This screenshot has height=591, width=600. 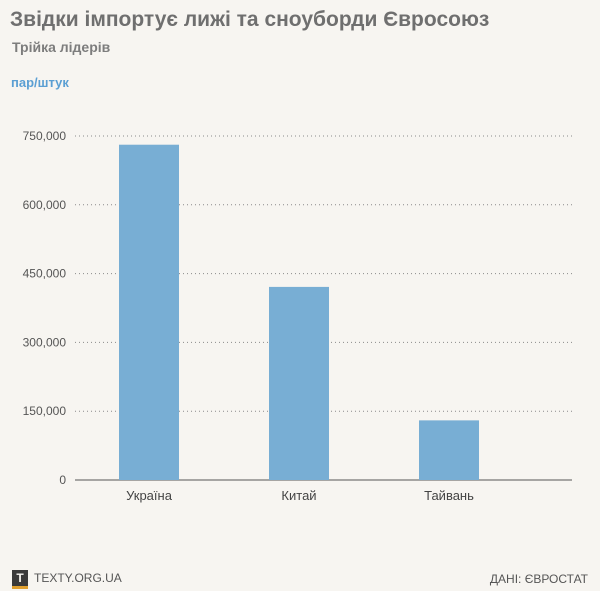 I want to click on logo-icon: T, so click(x=20, y=579).